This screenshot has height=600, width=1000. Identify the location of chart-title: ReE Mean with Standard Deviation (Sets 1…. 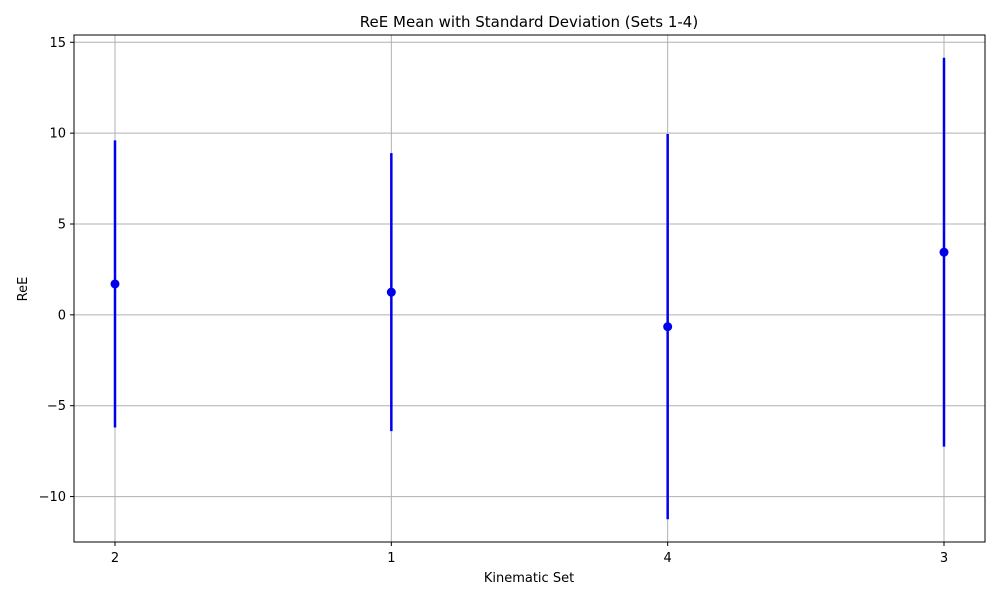
(529, 22).